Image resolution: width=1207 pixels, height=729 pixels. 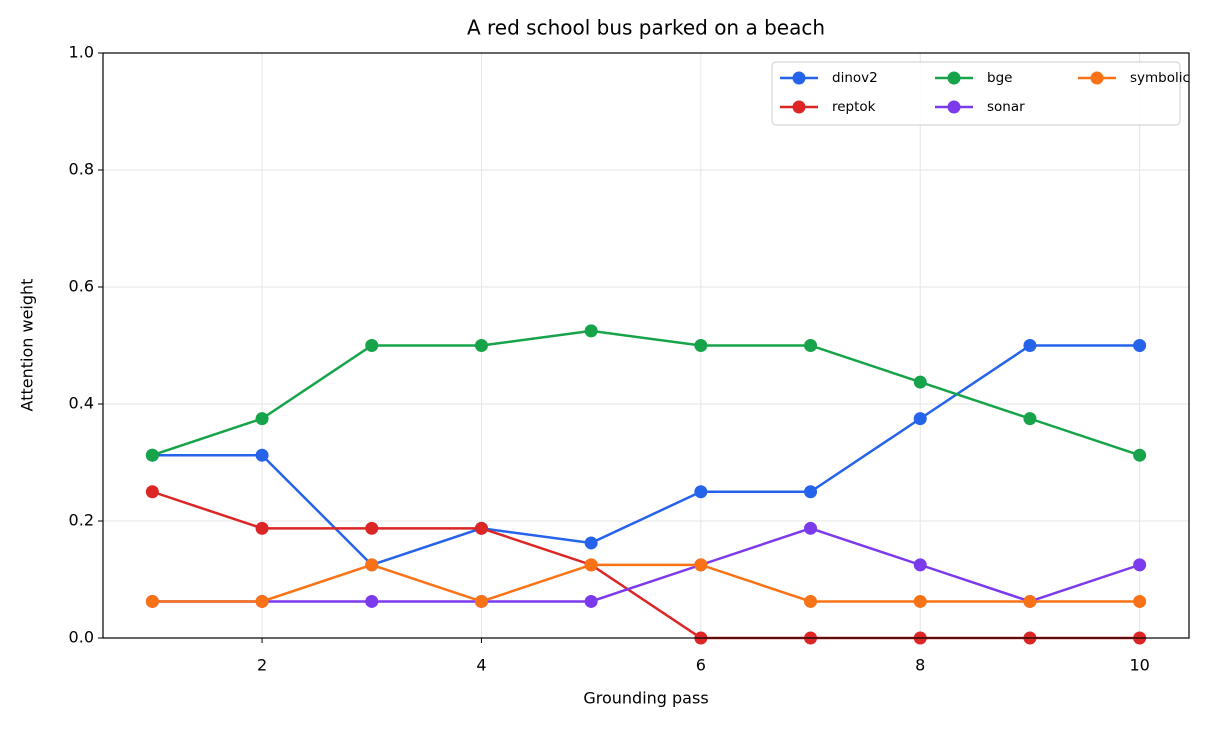 What do you see at coordinates (81, 286) in the screenshot?
I see `y-tick-label: 0.6` at bounding box center [81, 286].